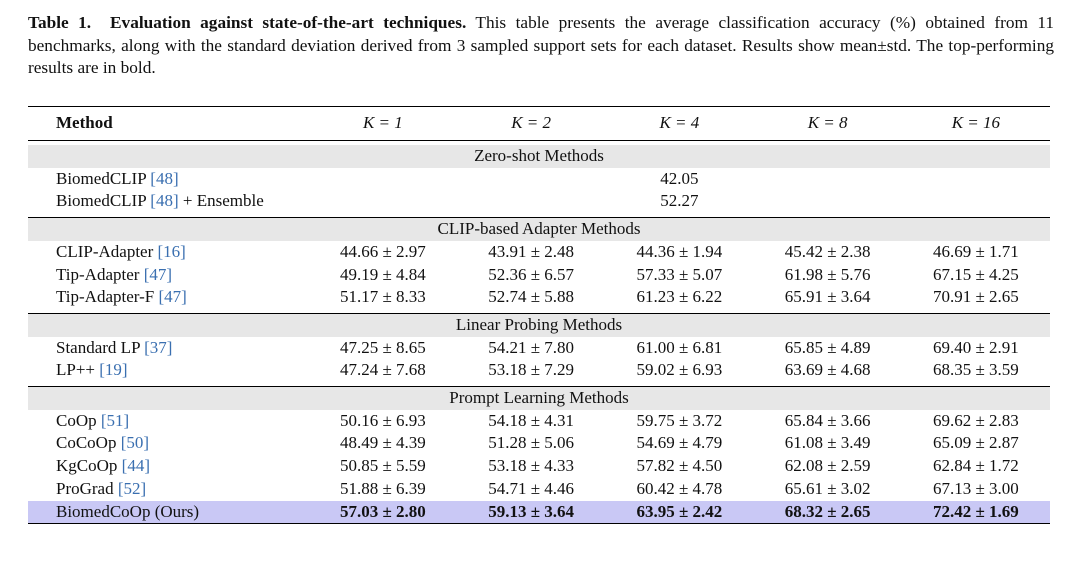 This screenshot has height=572, width=1080. Describe the element at coordinates (382, 443) in the screenshot. I see `table-cell: 48.49 ± 4.39` at that location.